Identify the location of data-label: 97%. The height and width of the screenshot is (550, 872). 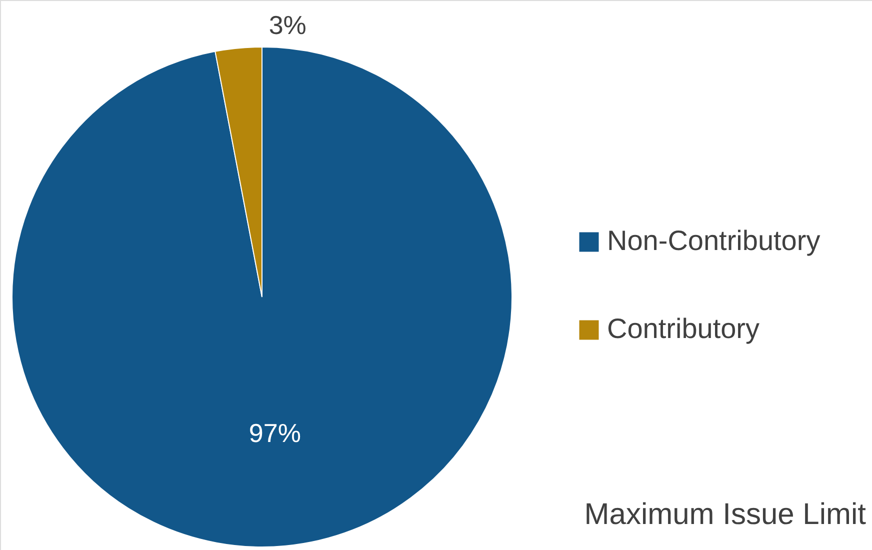
(274, 433).